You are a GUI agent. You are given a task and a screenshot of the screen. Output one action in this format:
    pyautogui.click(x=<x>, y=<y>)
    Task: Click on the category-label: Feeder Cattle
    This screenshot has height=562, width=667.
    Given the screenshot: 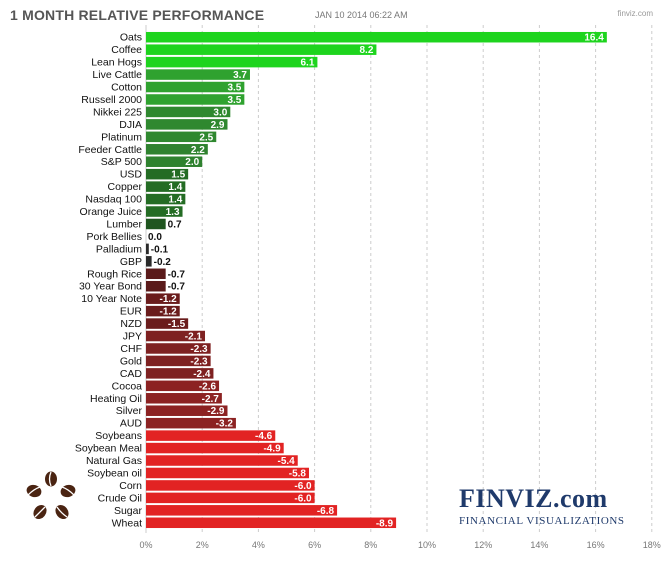 What is the action you would take?
    pyautogui.click(x=110, y=150)
    